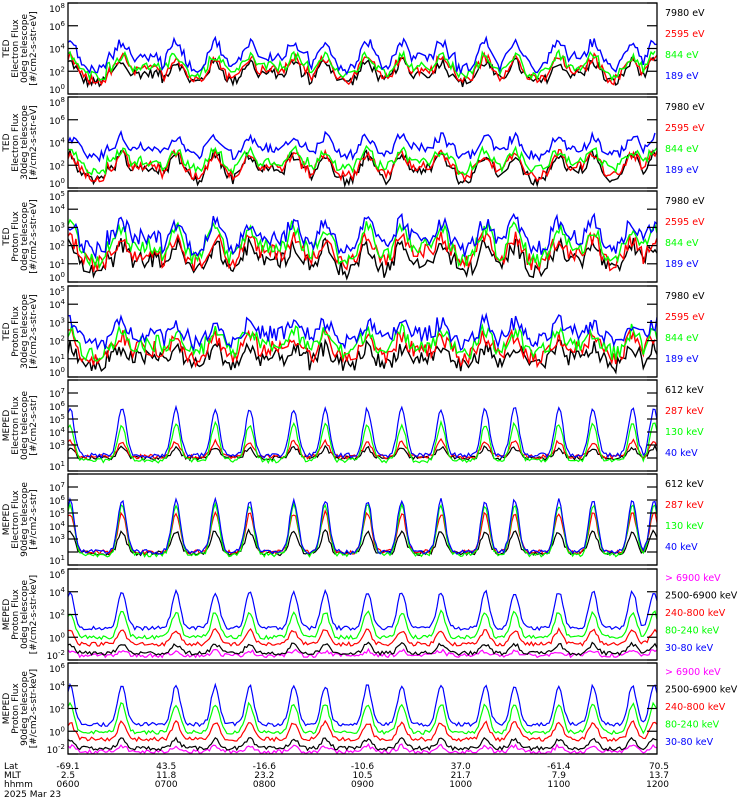 The width and height of the screenshot is (750, 800). Describe the element at coordinates (682, 149) in the screenshot. I see `legend-entry: 844 eV` at that location.